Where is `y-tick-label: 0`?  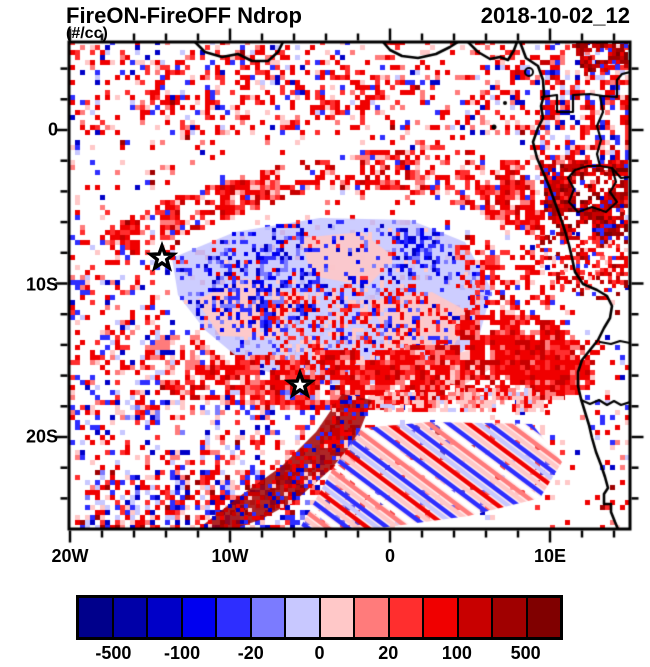
y-tick-label: 0 is located at coordinates (52, 129).